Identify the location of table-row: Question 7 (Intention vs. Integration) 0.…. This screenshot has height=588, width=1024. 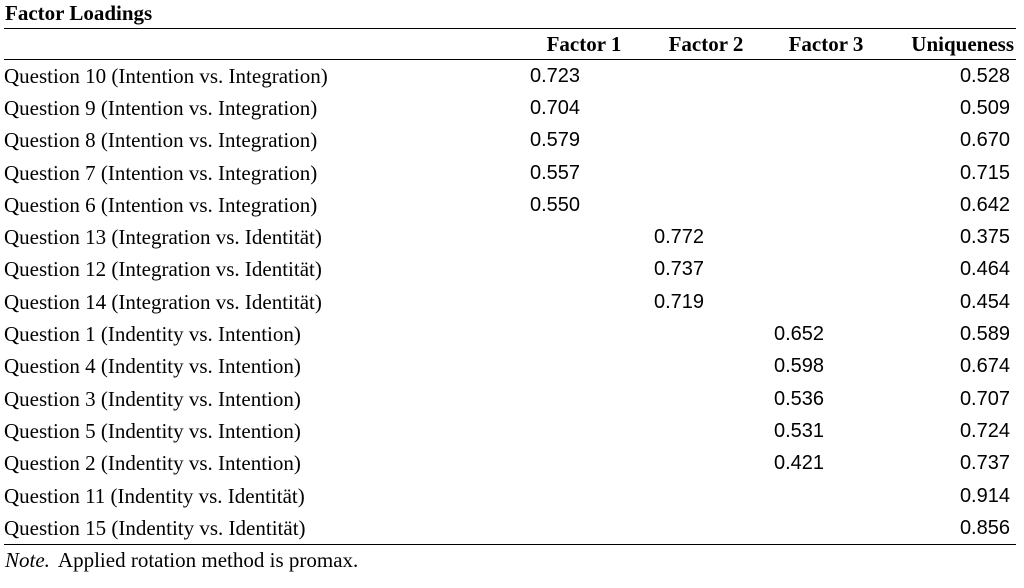
(510, 173).